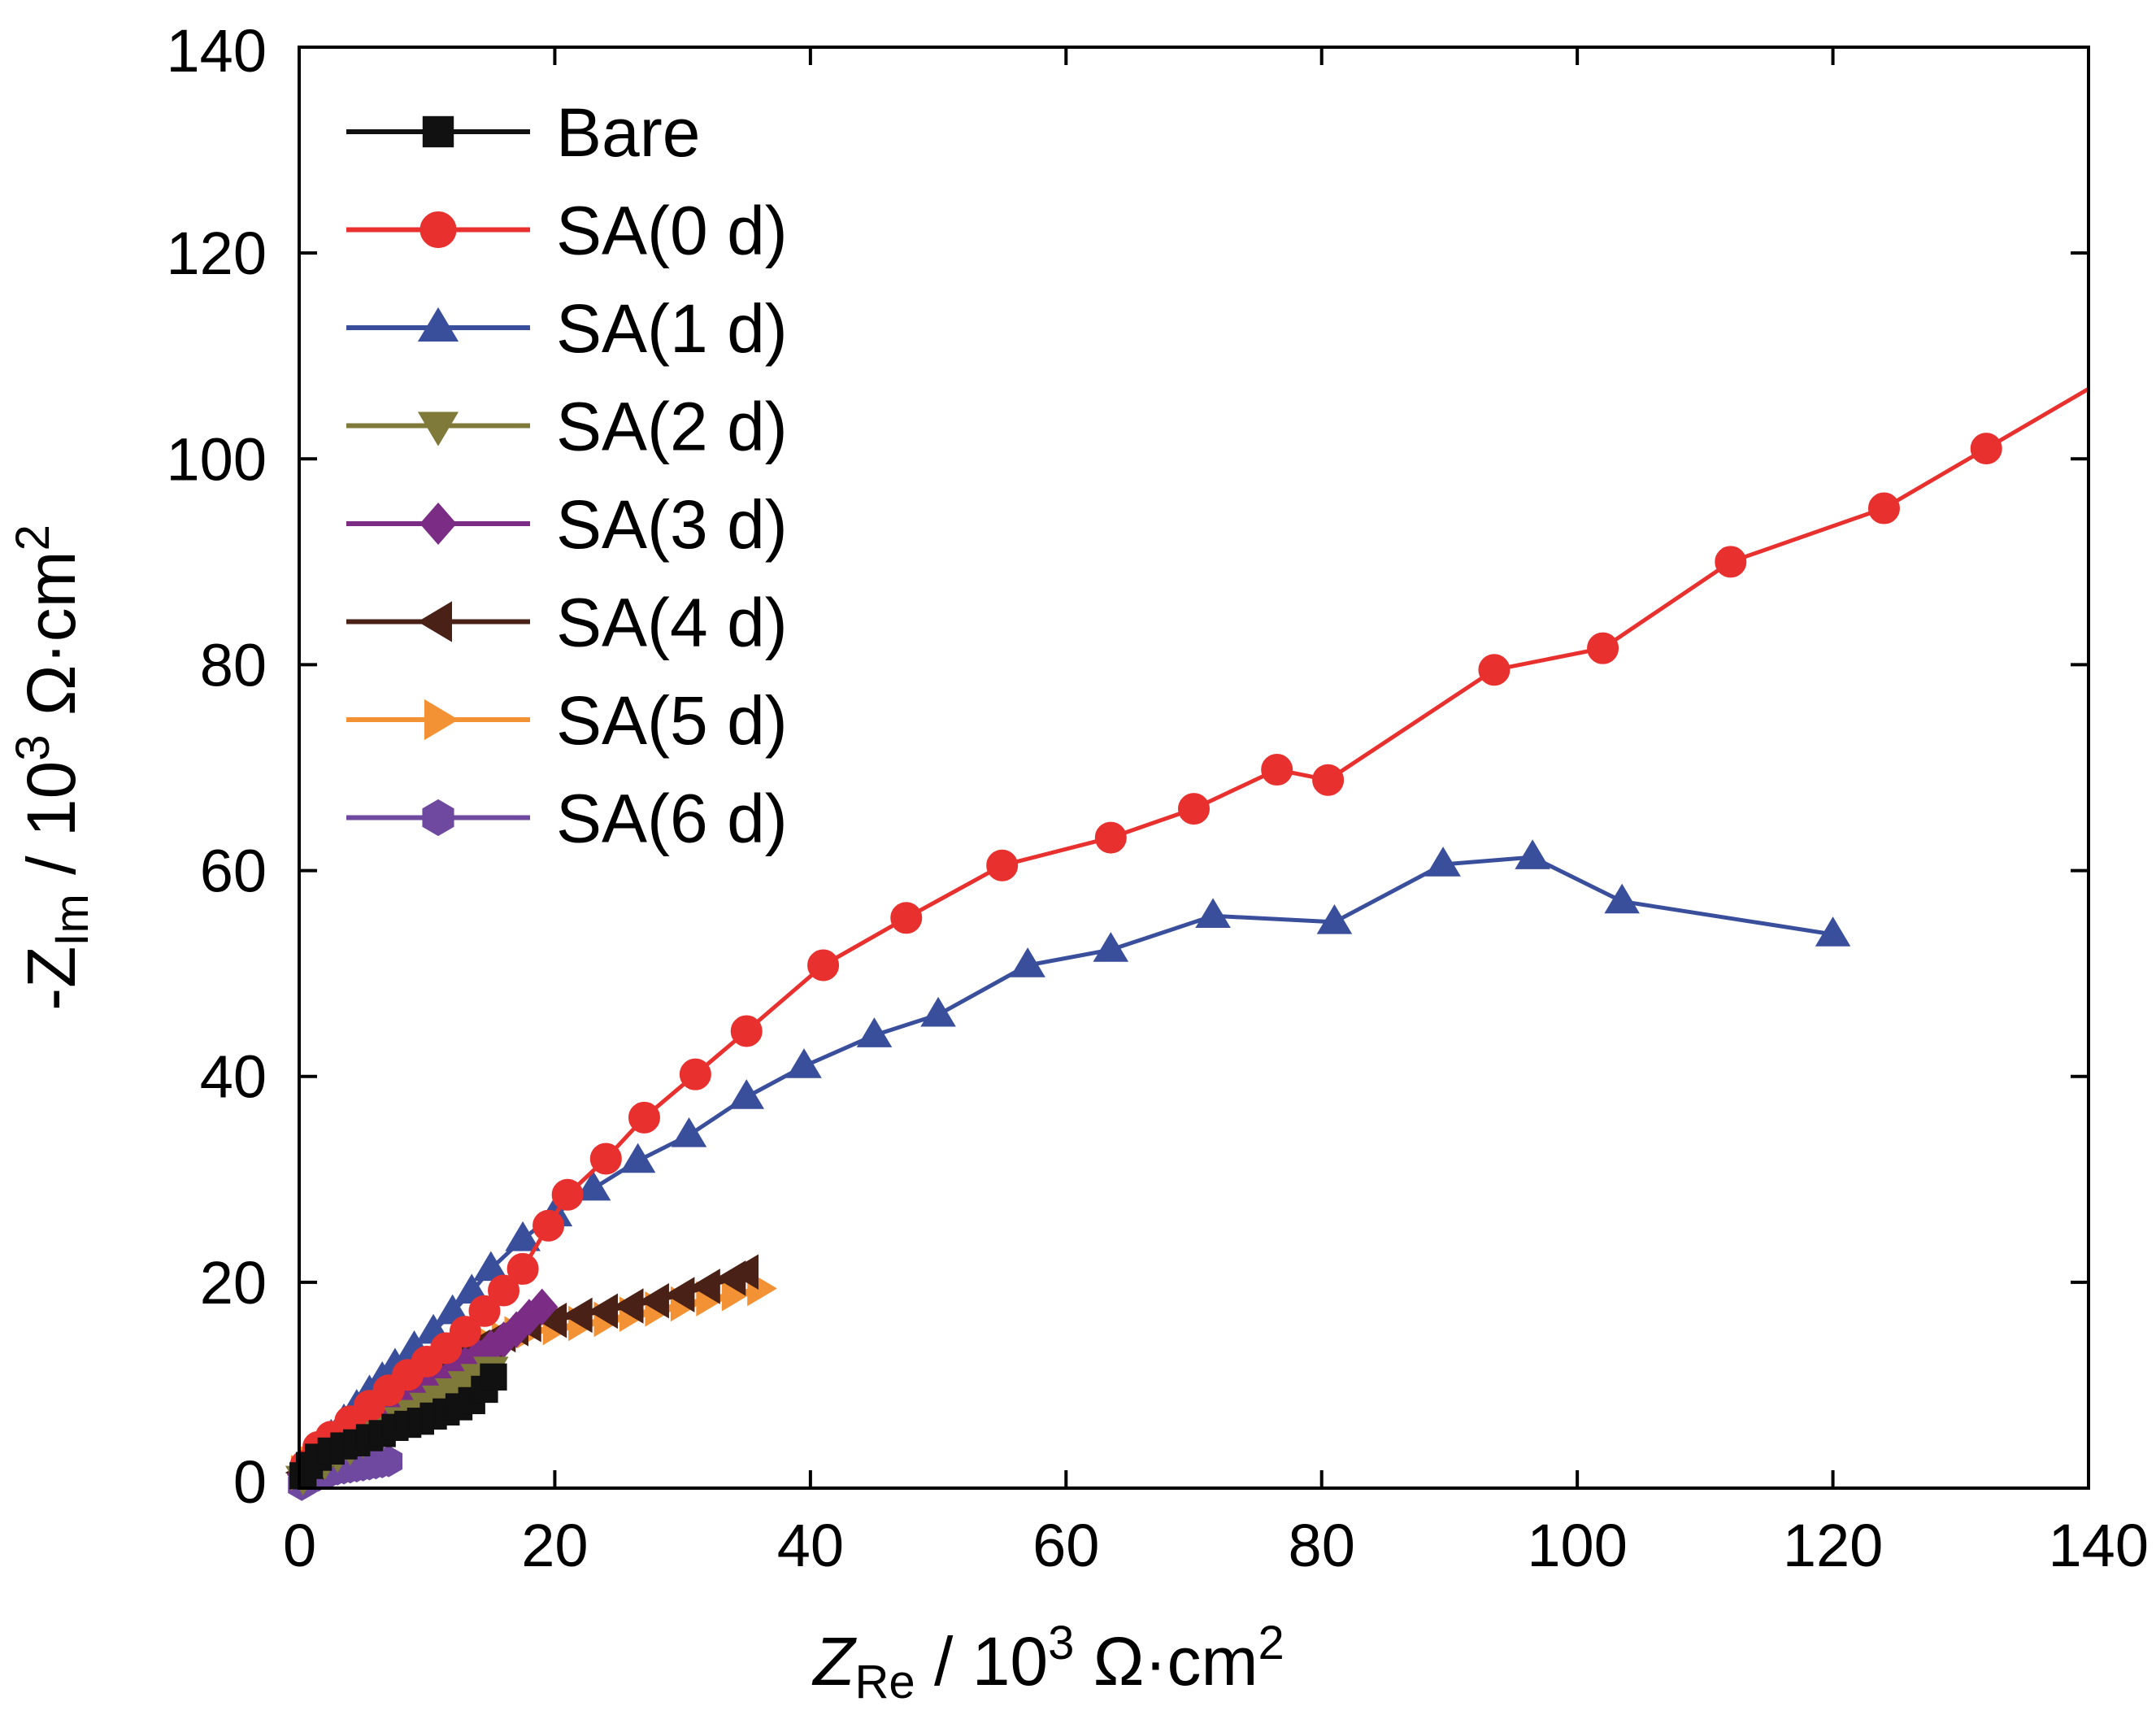 The width and height of the screenshot is (2156, 1715). Describe the element at coordinates (441, 720) in the screenshot. I see `legend-marker-sa-5-d` at that location.